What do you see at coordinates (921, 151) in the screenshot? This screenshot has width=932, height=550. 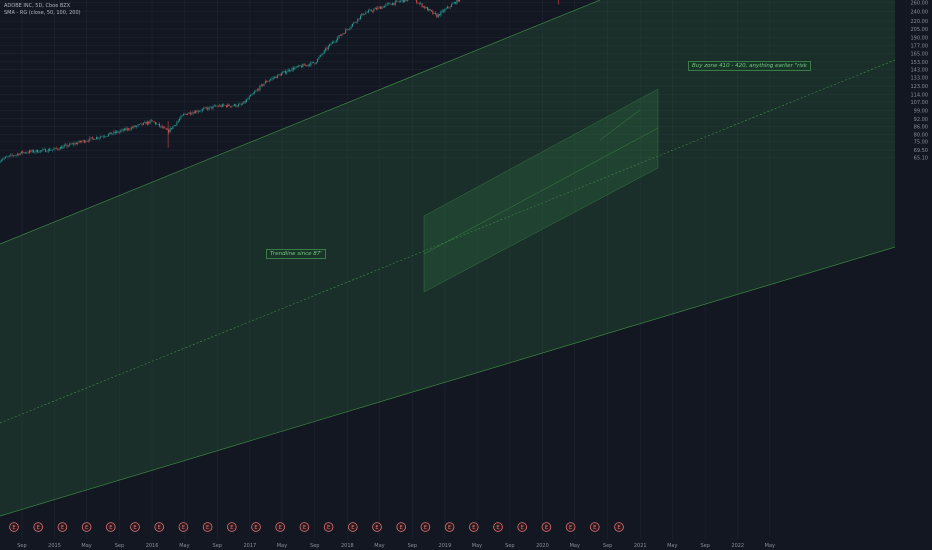 I see `price-tick-label: 69.50` at bounding box center [921, 151].